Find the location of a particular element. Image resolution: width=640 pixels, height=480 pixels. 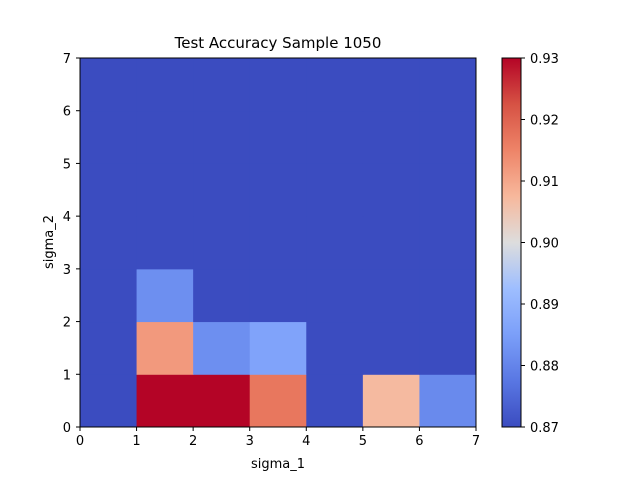

x-tick-label: 4 is located at coordinates (306, 441).